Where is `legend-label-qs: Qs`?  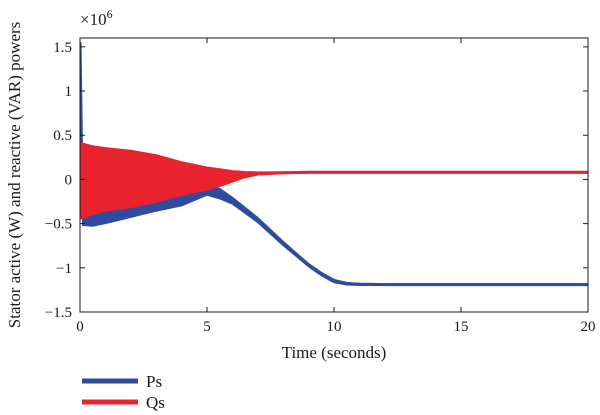
legend-label-qs: Qs is located at coordinates (155, 402).